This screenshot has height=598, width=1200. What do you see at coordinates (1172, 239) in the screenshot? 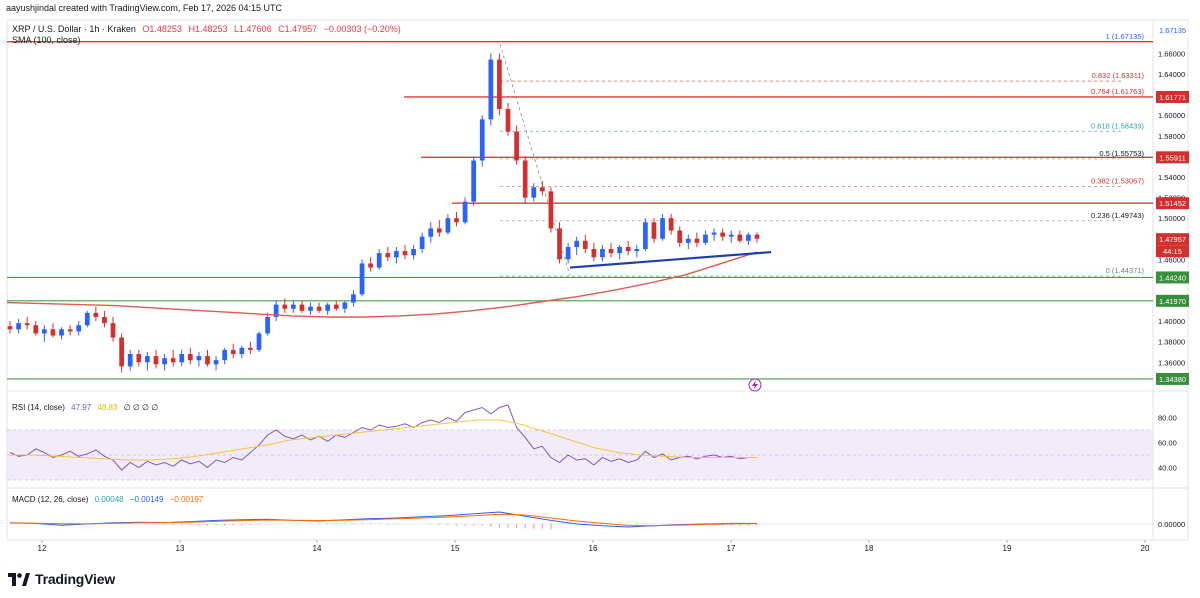
I see `price-level-pill-label: 1.47957` at bounding box center [1172, 239].